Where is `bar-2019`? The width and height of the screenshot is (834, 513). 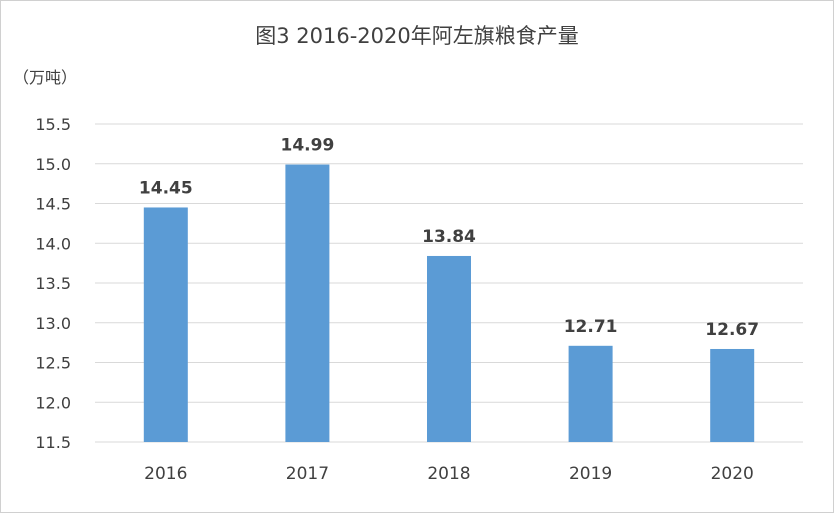
bar-2019 is located at coordinates (590, 393).